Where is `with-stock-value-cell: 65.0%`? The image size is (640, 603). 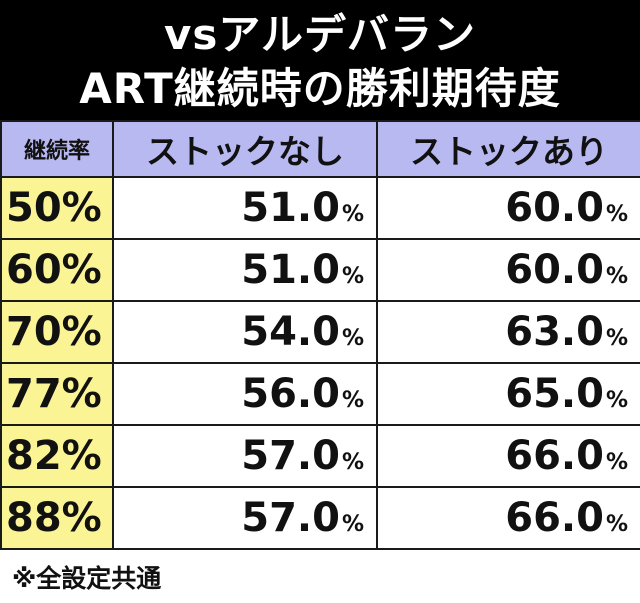
with-stock-value-cell: 65.0% is located at coordinates (508, 394).